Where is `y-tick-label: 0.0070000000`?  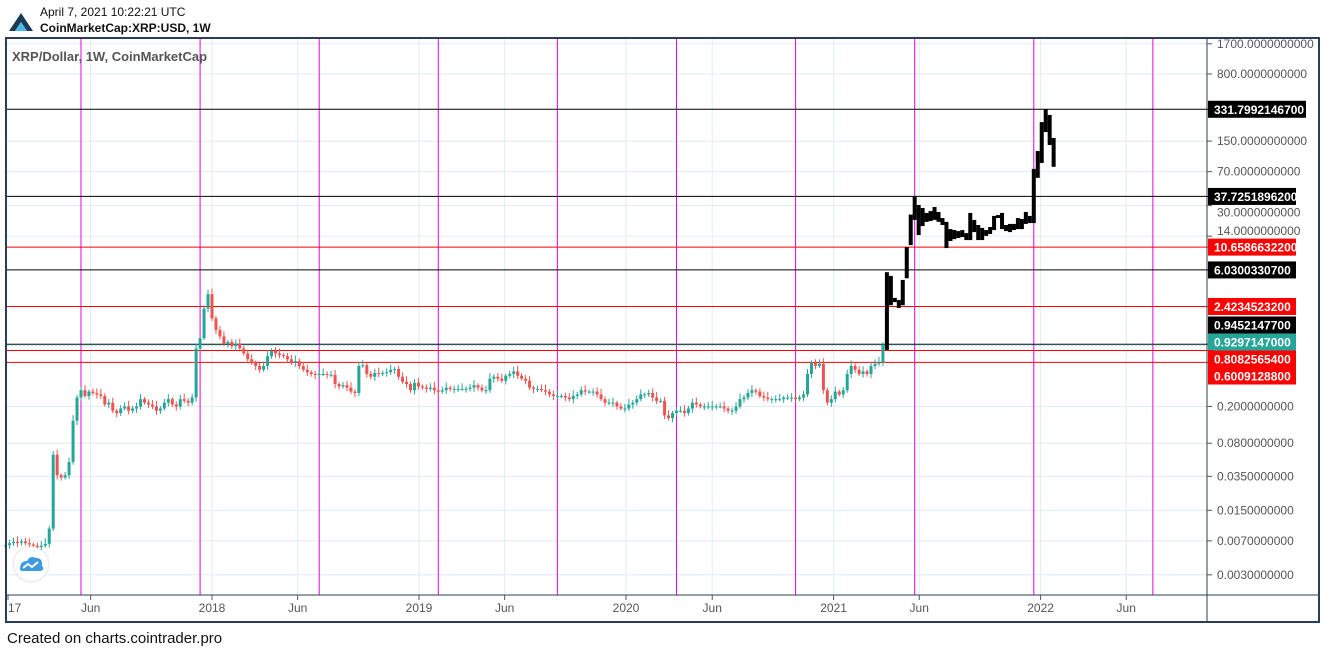
y-tick-label: 0.0070000000 is located at coordinates (1255, 541).